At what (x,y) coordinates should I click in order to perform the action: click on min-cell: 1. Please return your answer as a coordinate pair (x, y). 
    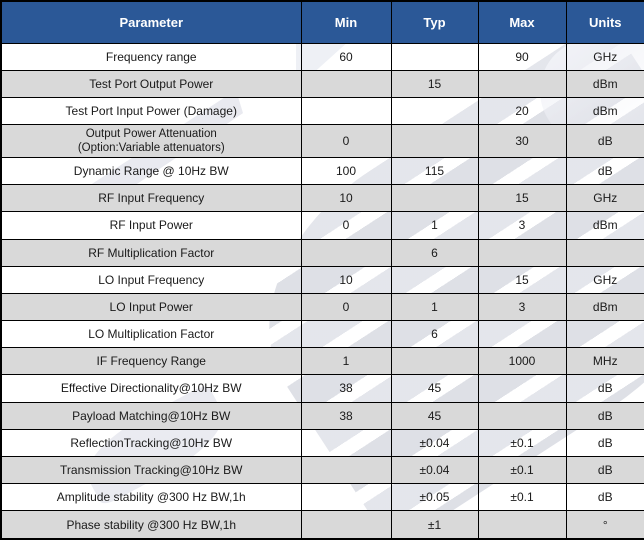
    Looking at the image, I should click on (346, 361).